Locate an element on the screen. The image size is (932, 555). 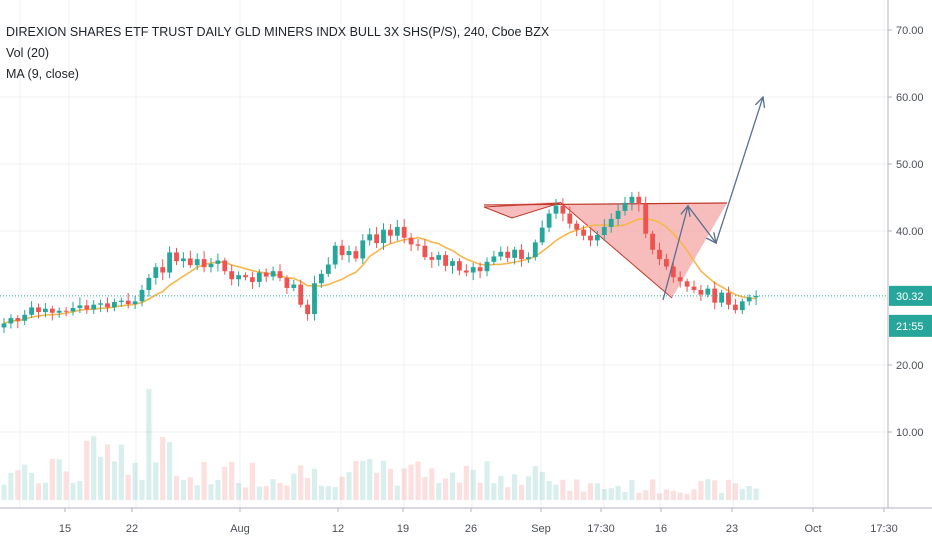
projection-arrows is located at coordinates (714, 198).